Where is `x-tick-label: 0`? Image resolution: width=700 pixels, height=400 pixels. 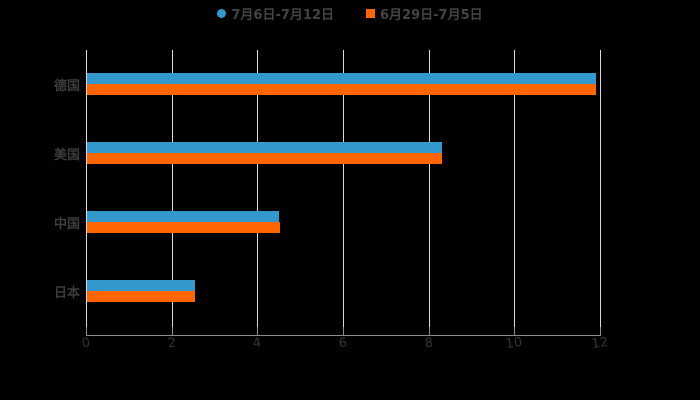
x-tick-label: 0 is located at coordinates (86, 343).